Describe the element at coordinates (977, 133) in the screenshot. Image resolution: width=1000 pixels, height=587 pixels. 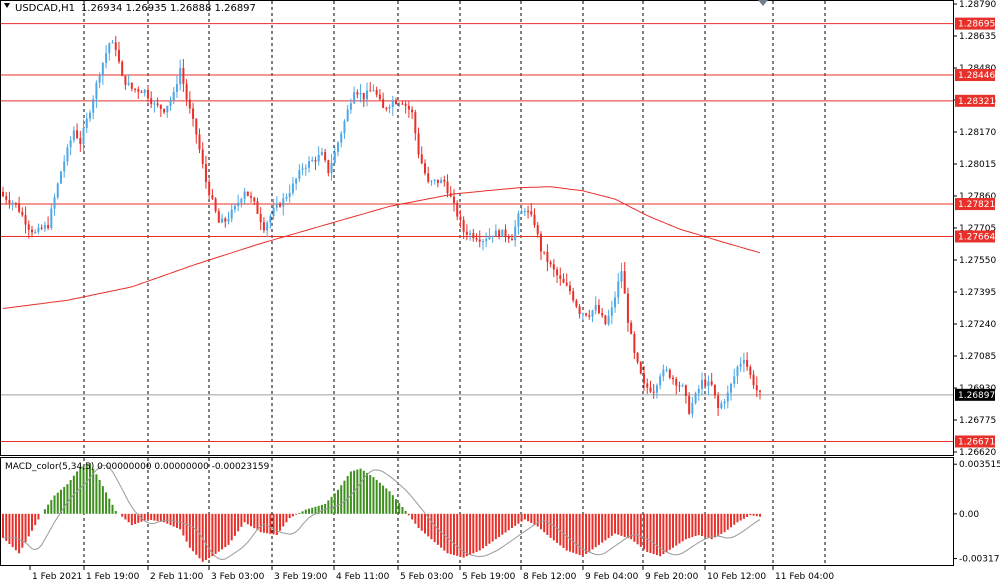
I see `y-tick-label: 1.28170` at that location.